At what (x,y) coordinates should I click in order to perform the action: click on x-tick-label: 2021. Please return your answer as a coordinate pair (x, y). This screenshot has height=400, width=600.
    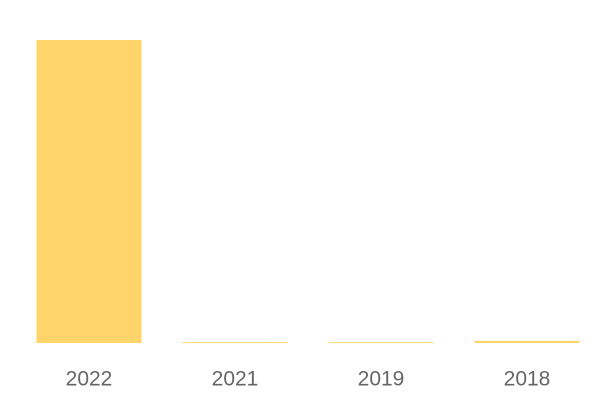
    Looking at the image, I should click on (235, 379).